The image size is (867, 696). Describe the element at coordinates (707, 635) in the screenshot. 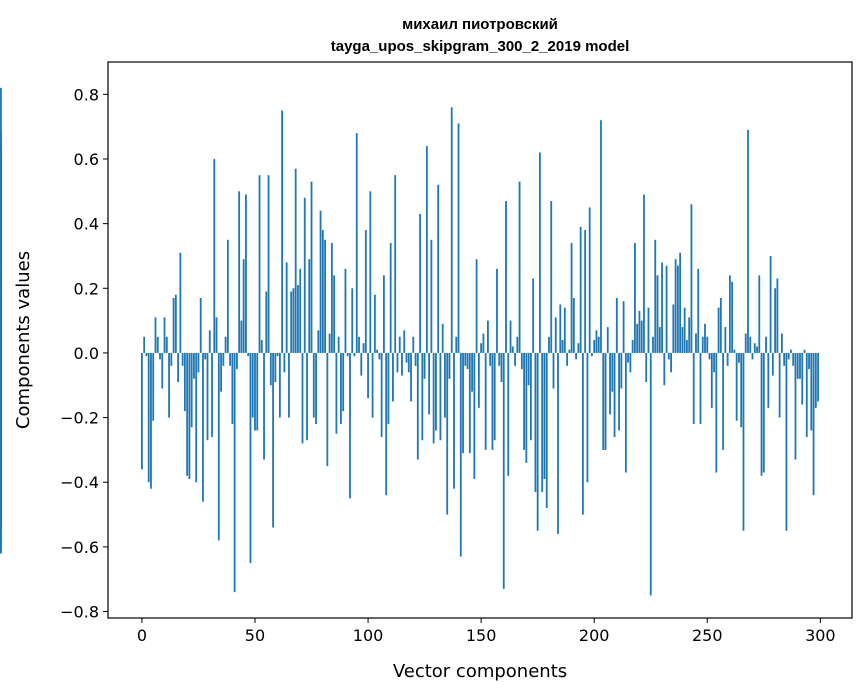

I see `x-tick-label: 250` at that location.